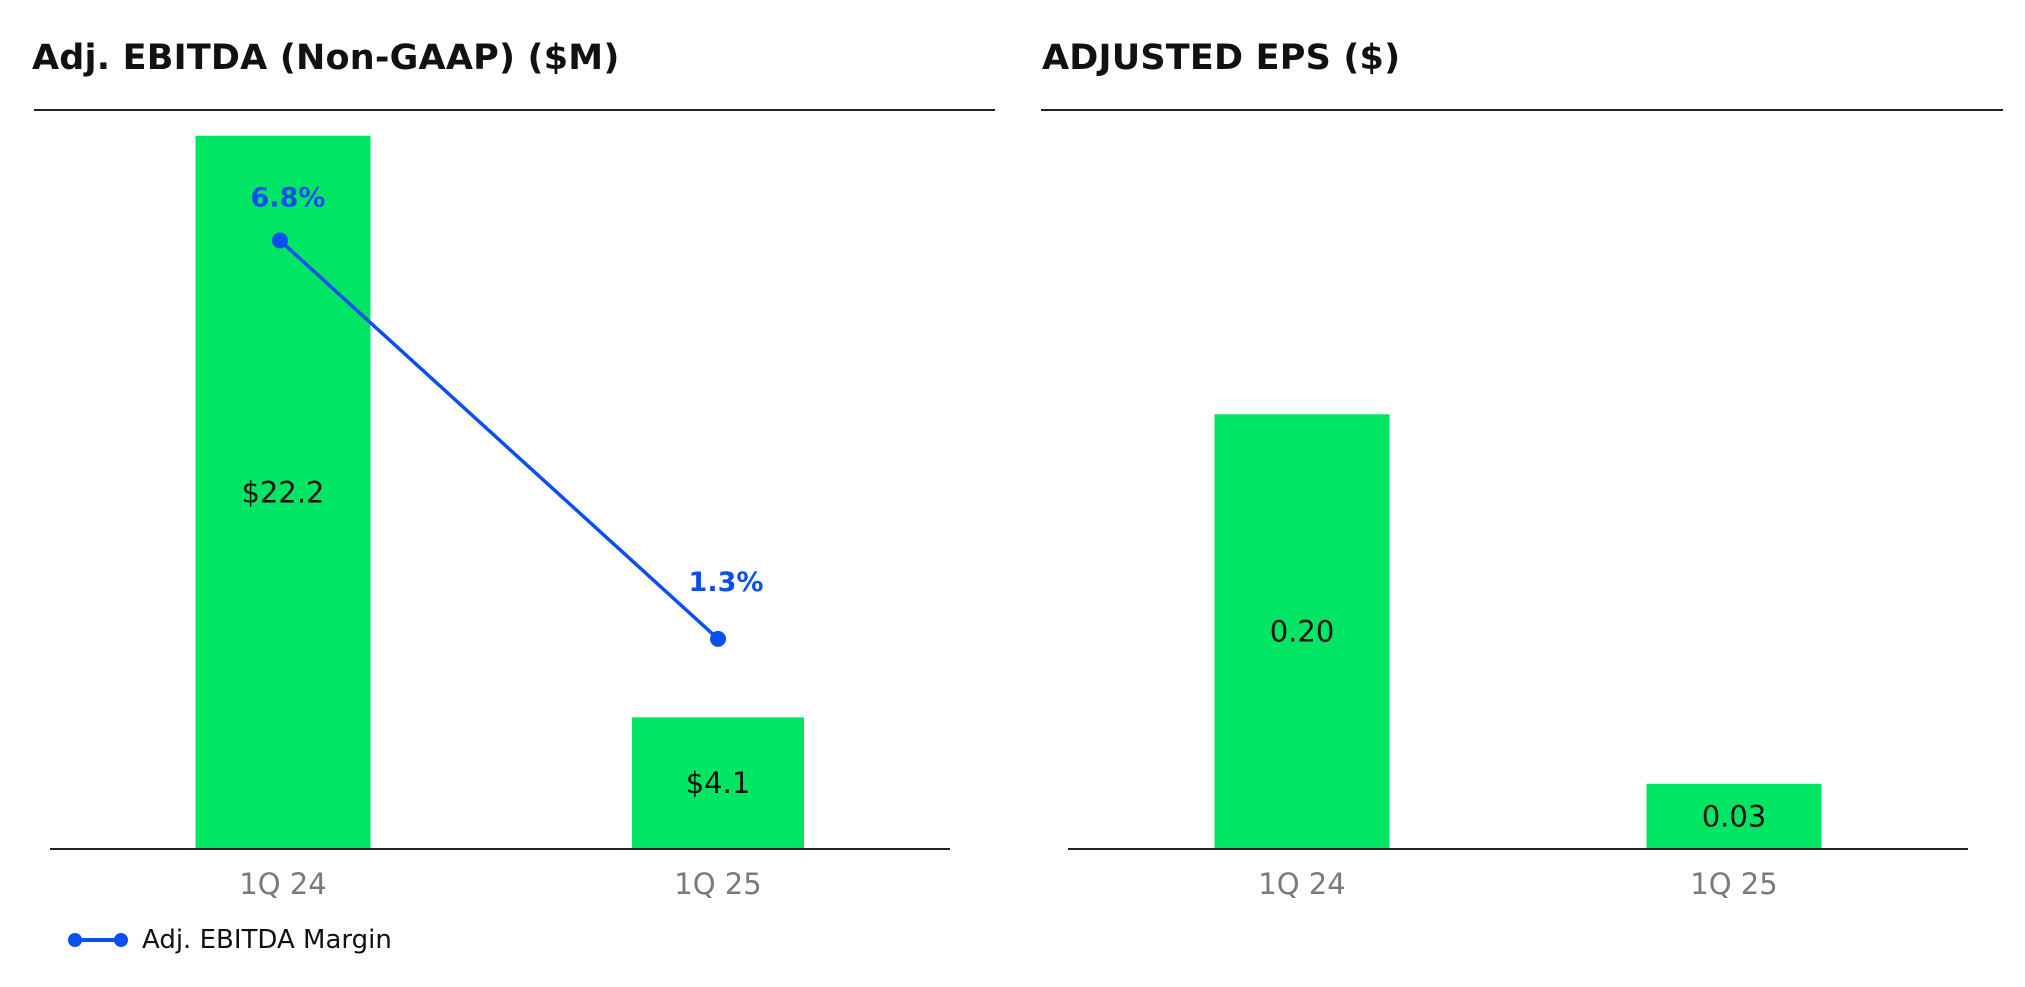  What do you see at coordinates (514, 110) in the screenshot?
I see `ebitda-title-divider` at bounding box center [514, 110].